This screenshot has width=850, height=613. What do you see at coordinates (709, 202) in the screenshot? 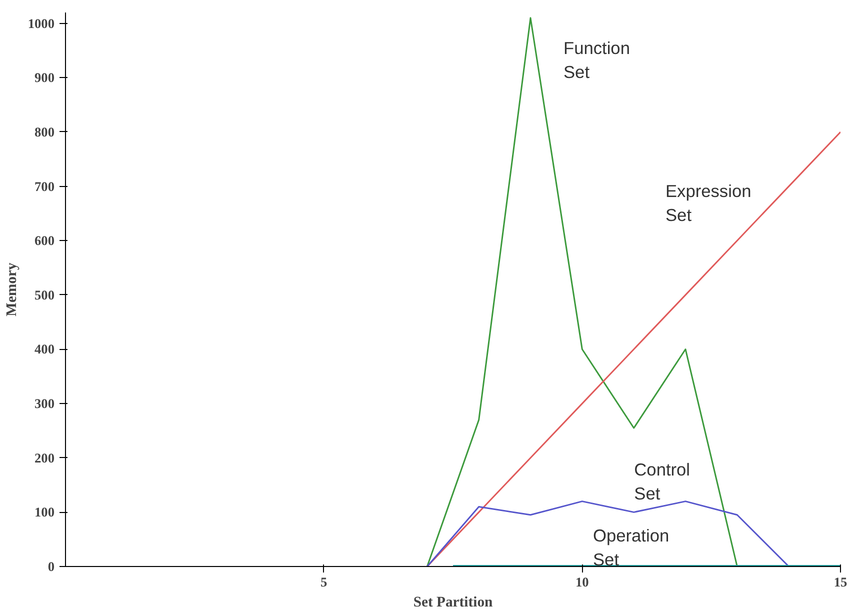
I see `series-label: Expression Set` at bounding box center [709, 202].